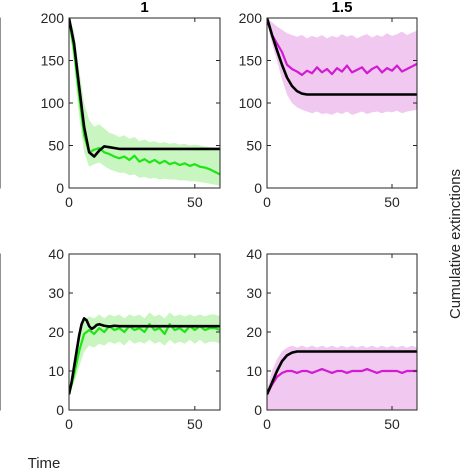 The width and height of the screenshot is (474, 474). I want to click on x-axis-label: Time, so click(44, 463).